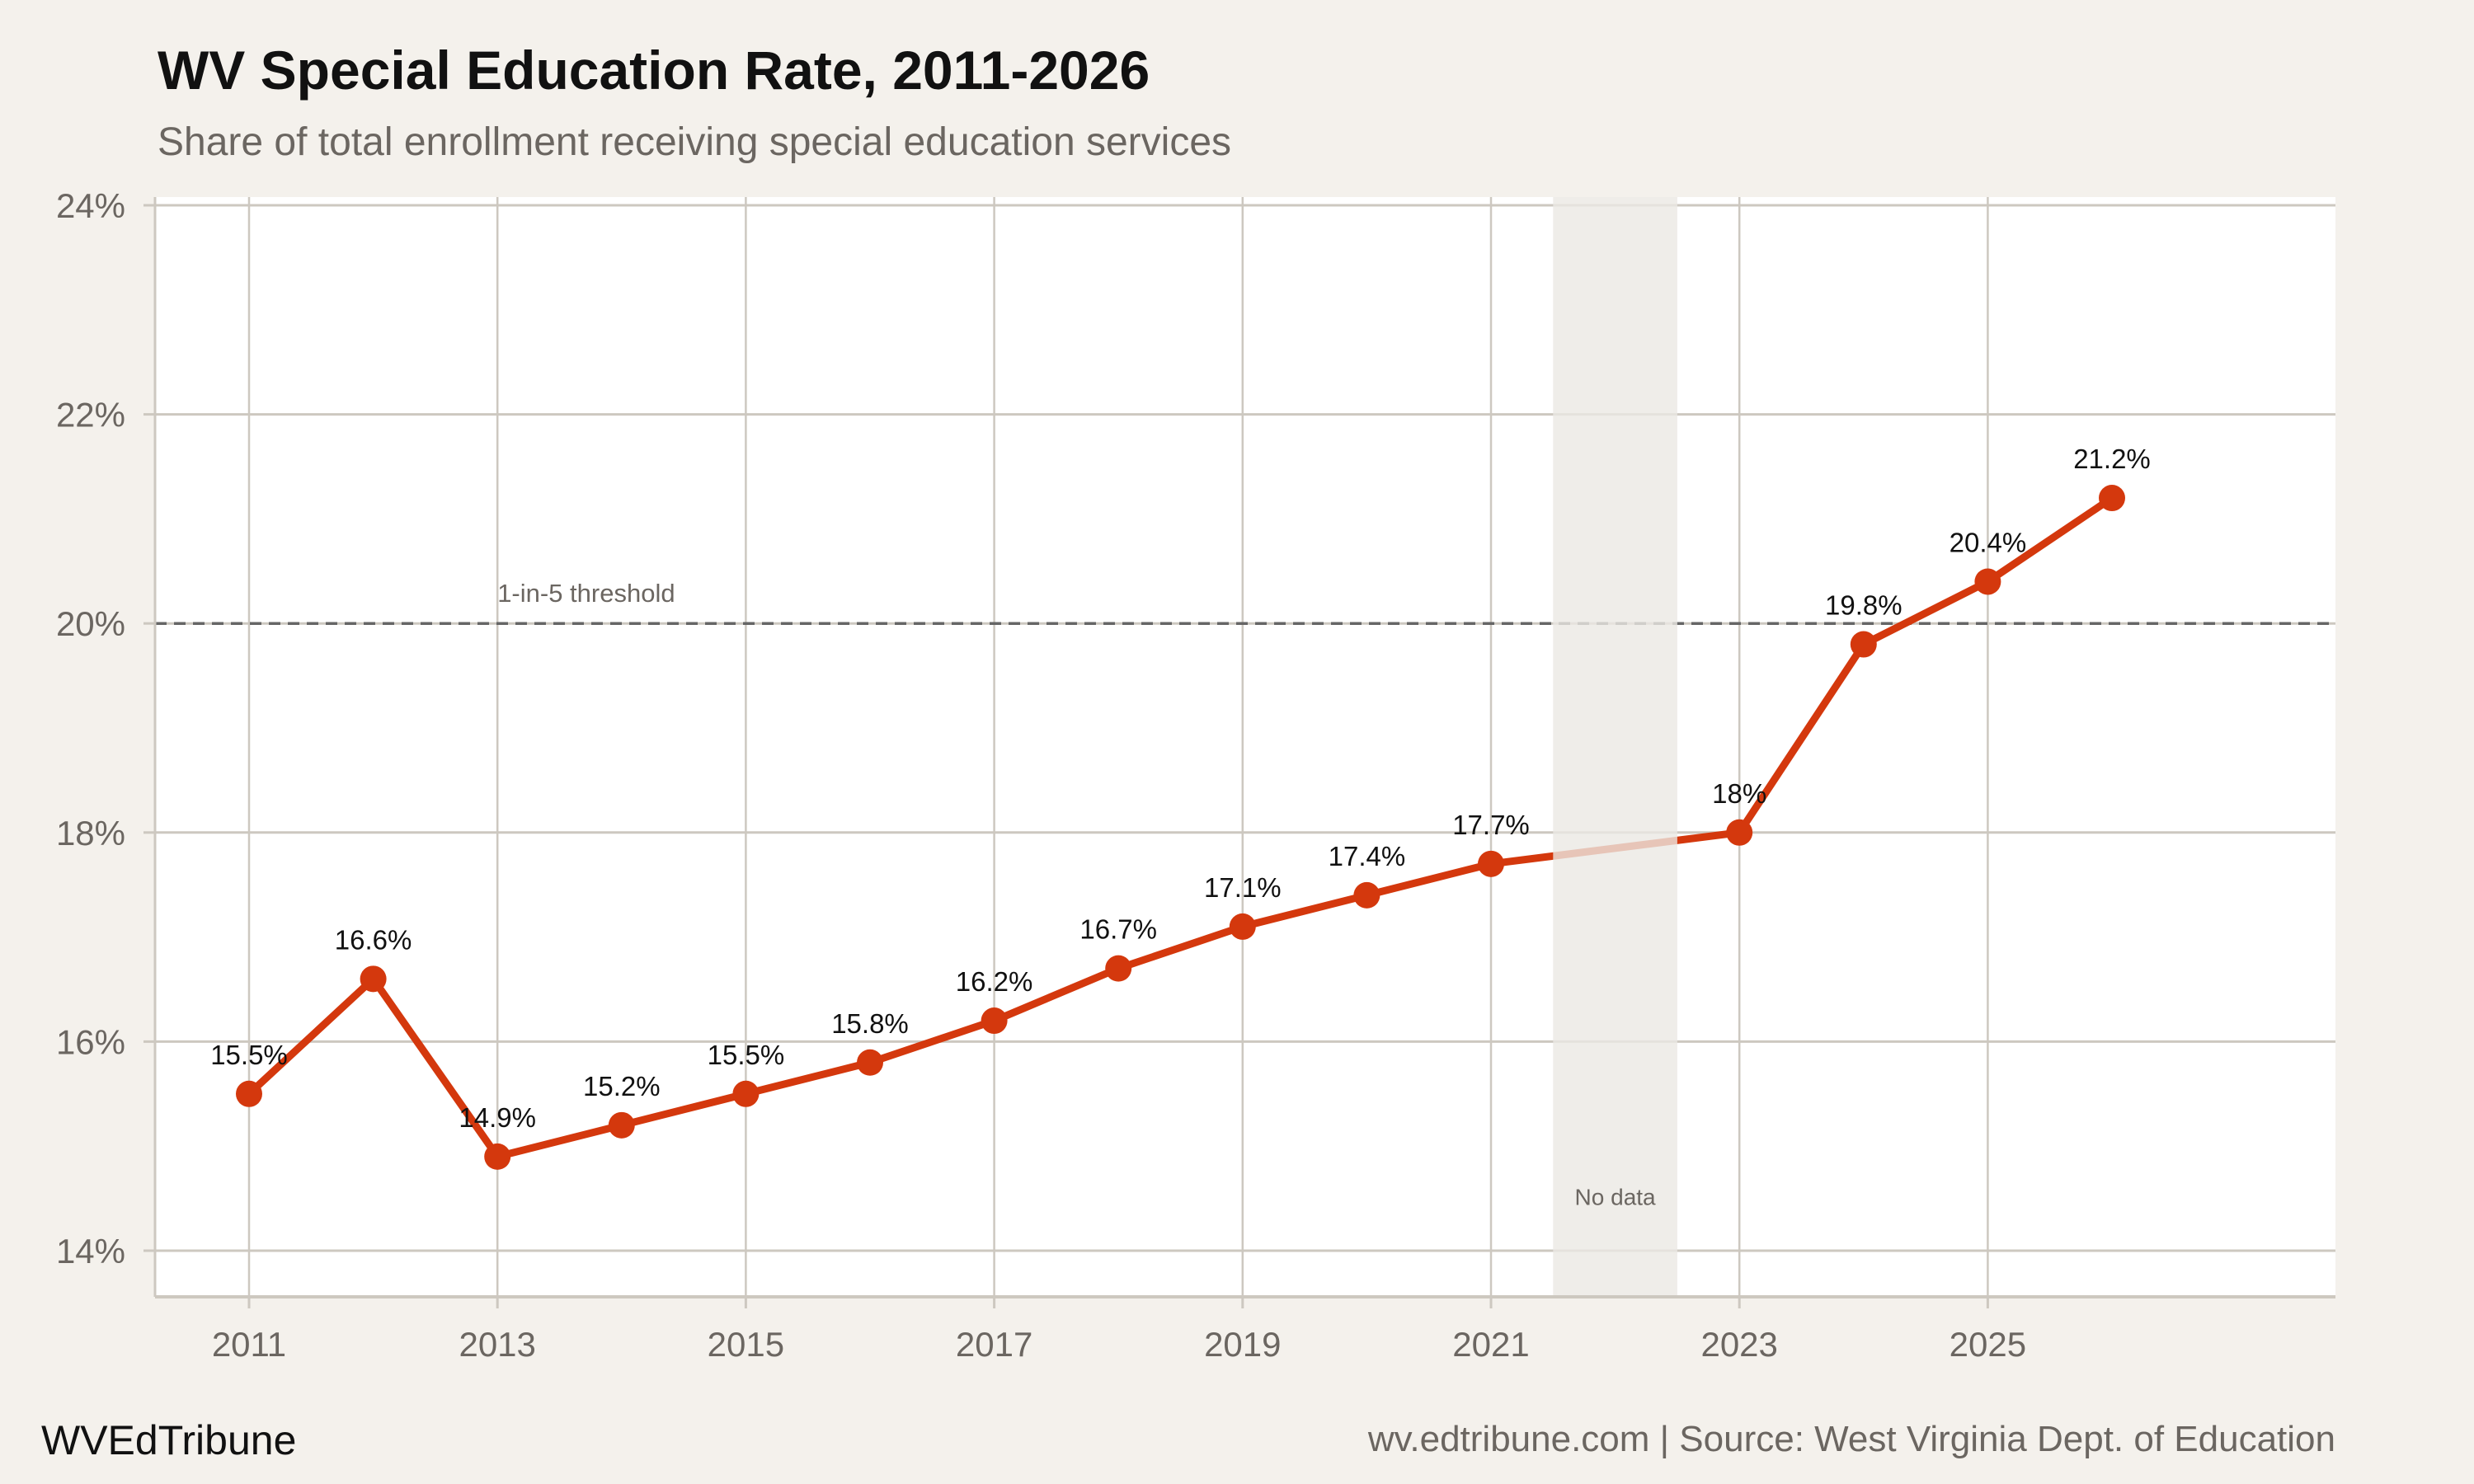  Describe the element at coordinates (1988, 542) in the screenshot. I see `data-label: 20.4%` at that location.